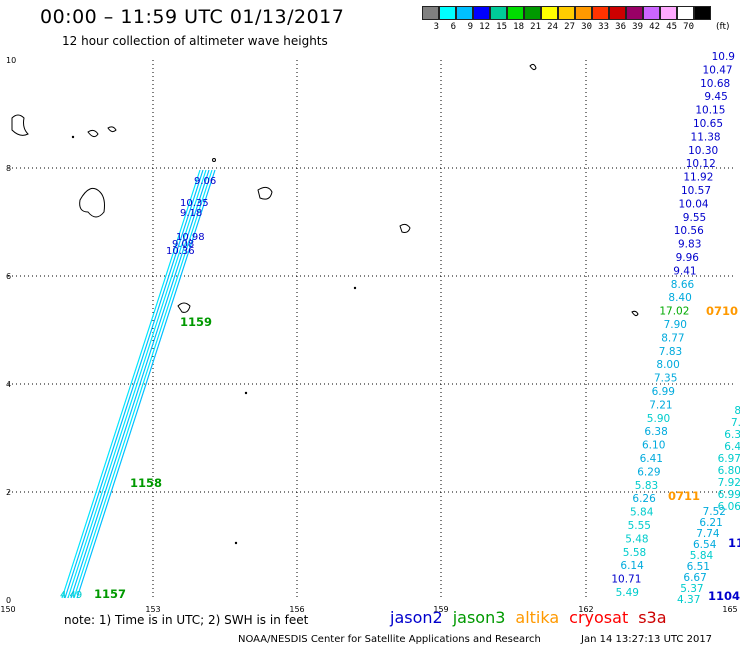  I want to click on swh-label: 8.66, so click(683, 285).